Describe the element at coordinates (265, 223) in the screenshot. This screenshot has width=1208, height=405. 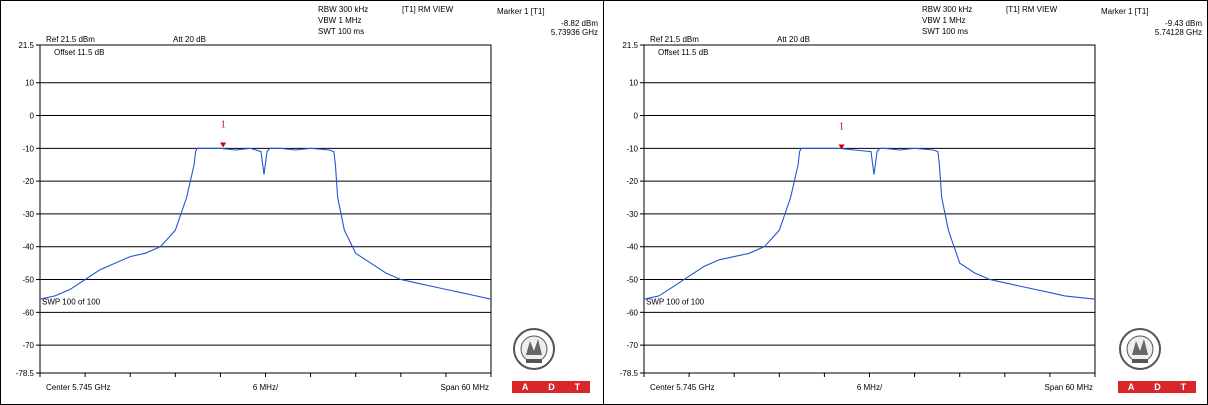
I see `c0-trace-line` at that location.